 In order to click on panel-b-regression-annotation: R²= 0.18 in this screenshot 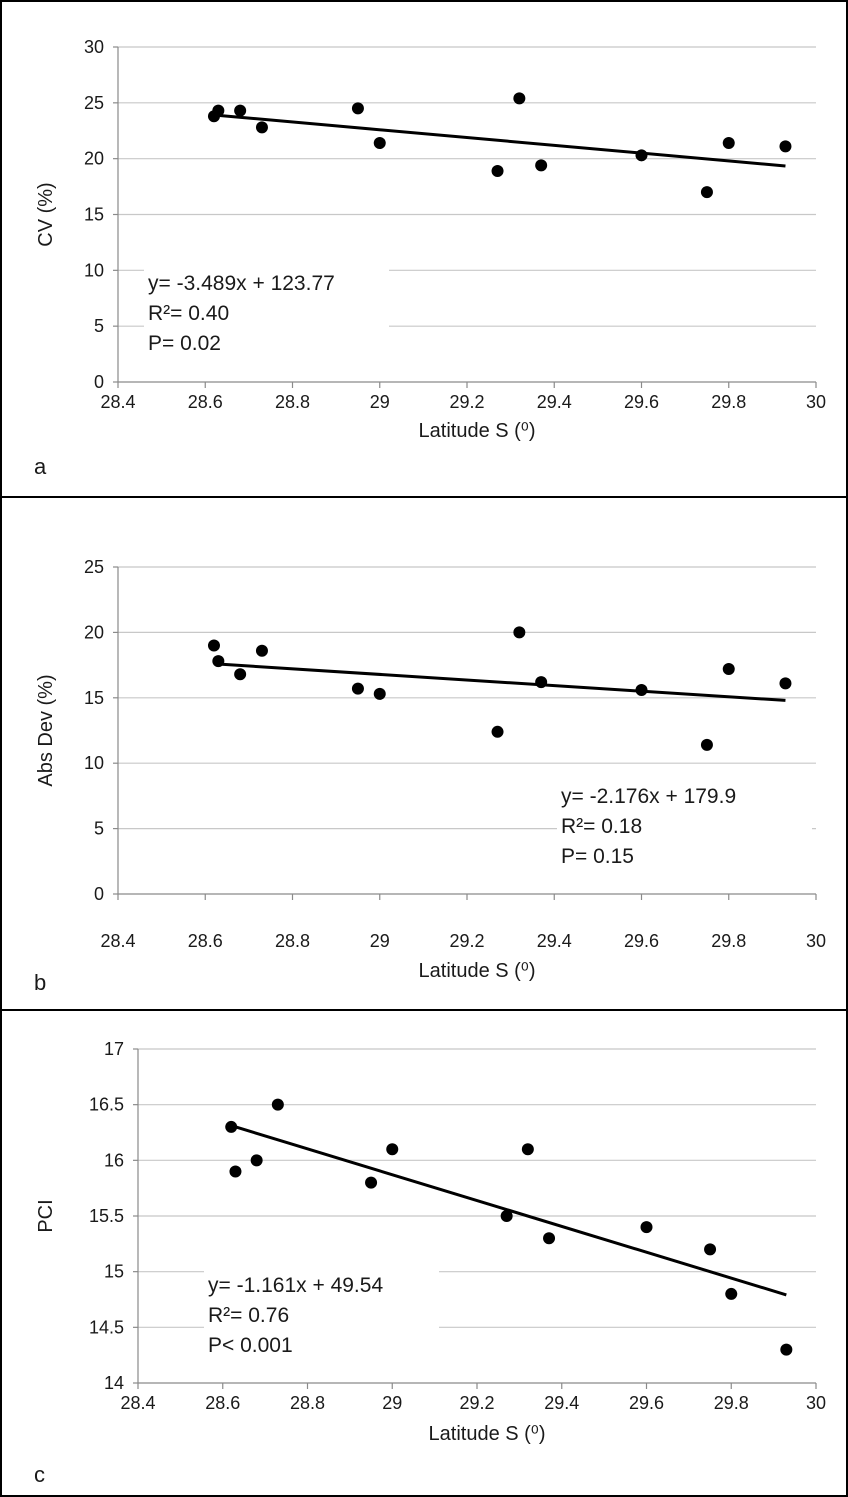, I will do `click(601, 826)`.